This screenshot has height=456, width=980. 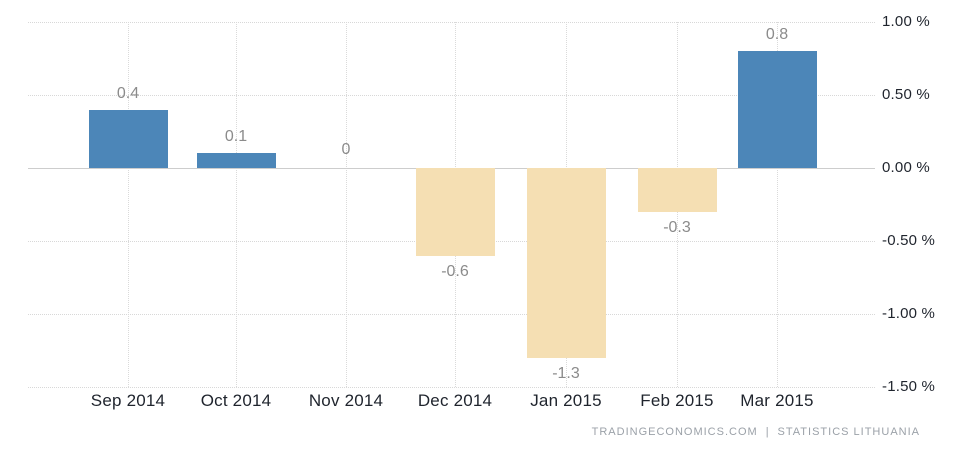 What do you see at coordinates (128, 204) in the screenshot?
I see `gridline-v-sep-2014` at bounding box center [128, 204].